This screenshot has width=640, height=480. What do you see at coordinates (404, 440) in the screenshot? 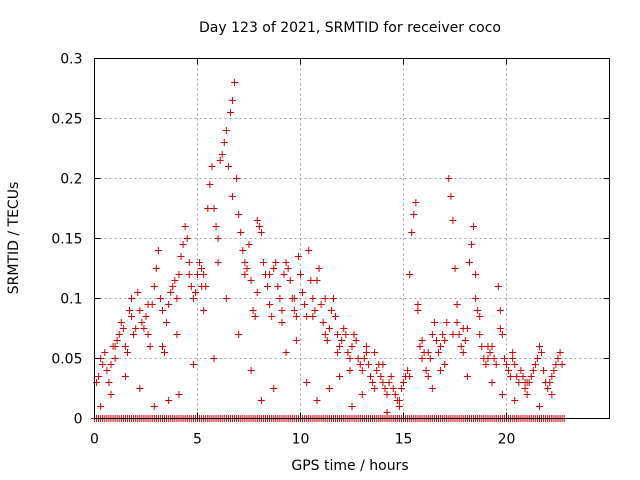
I see `x-tick-label: 15` at bounding box center [404, 440].